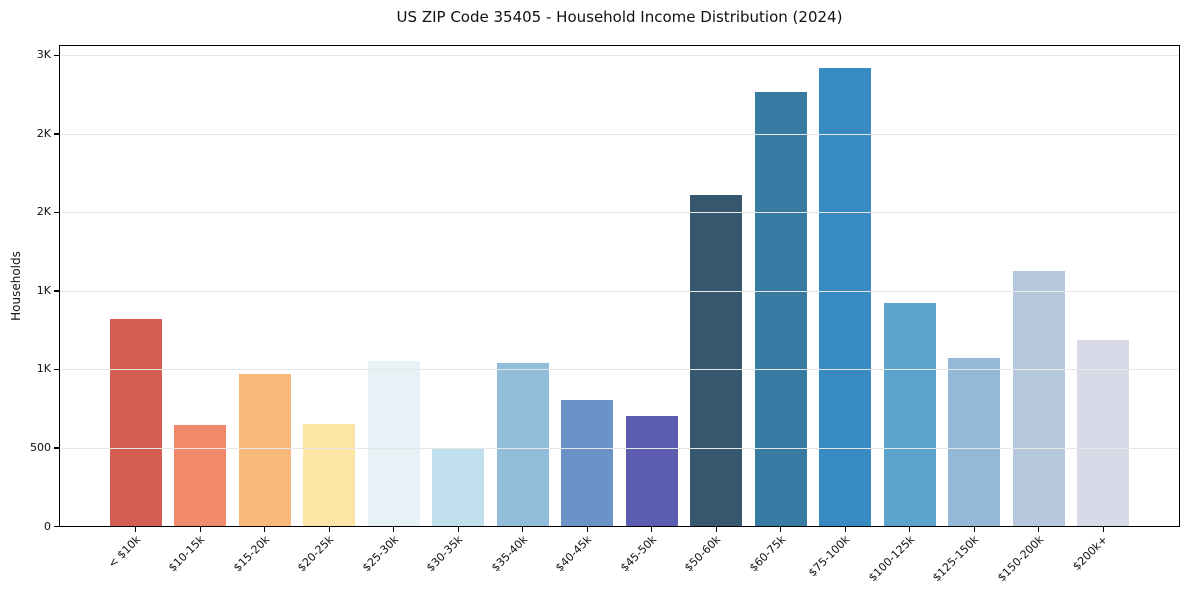 The image size is (1189, 590). I want to click on x-axis-tick-label: < $10k, so click(124, 552).